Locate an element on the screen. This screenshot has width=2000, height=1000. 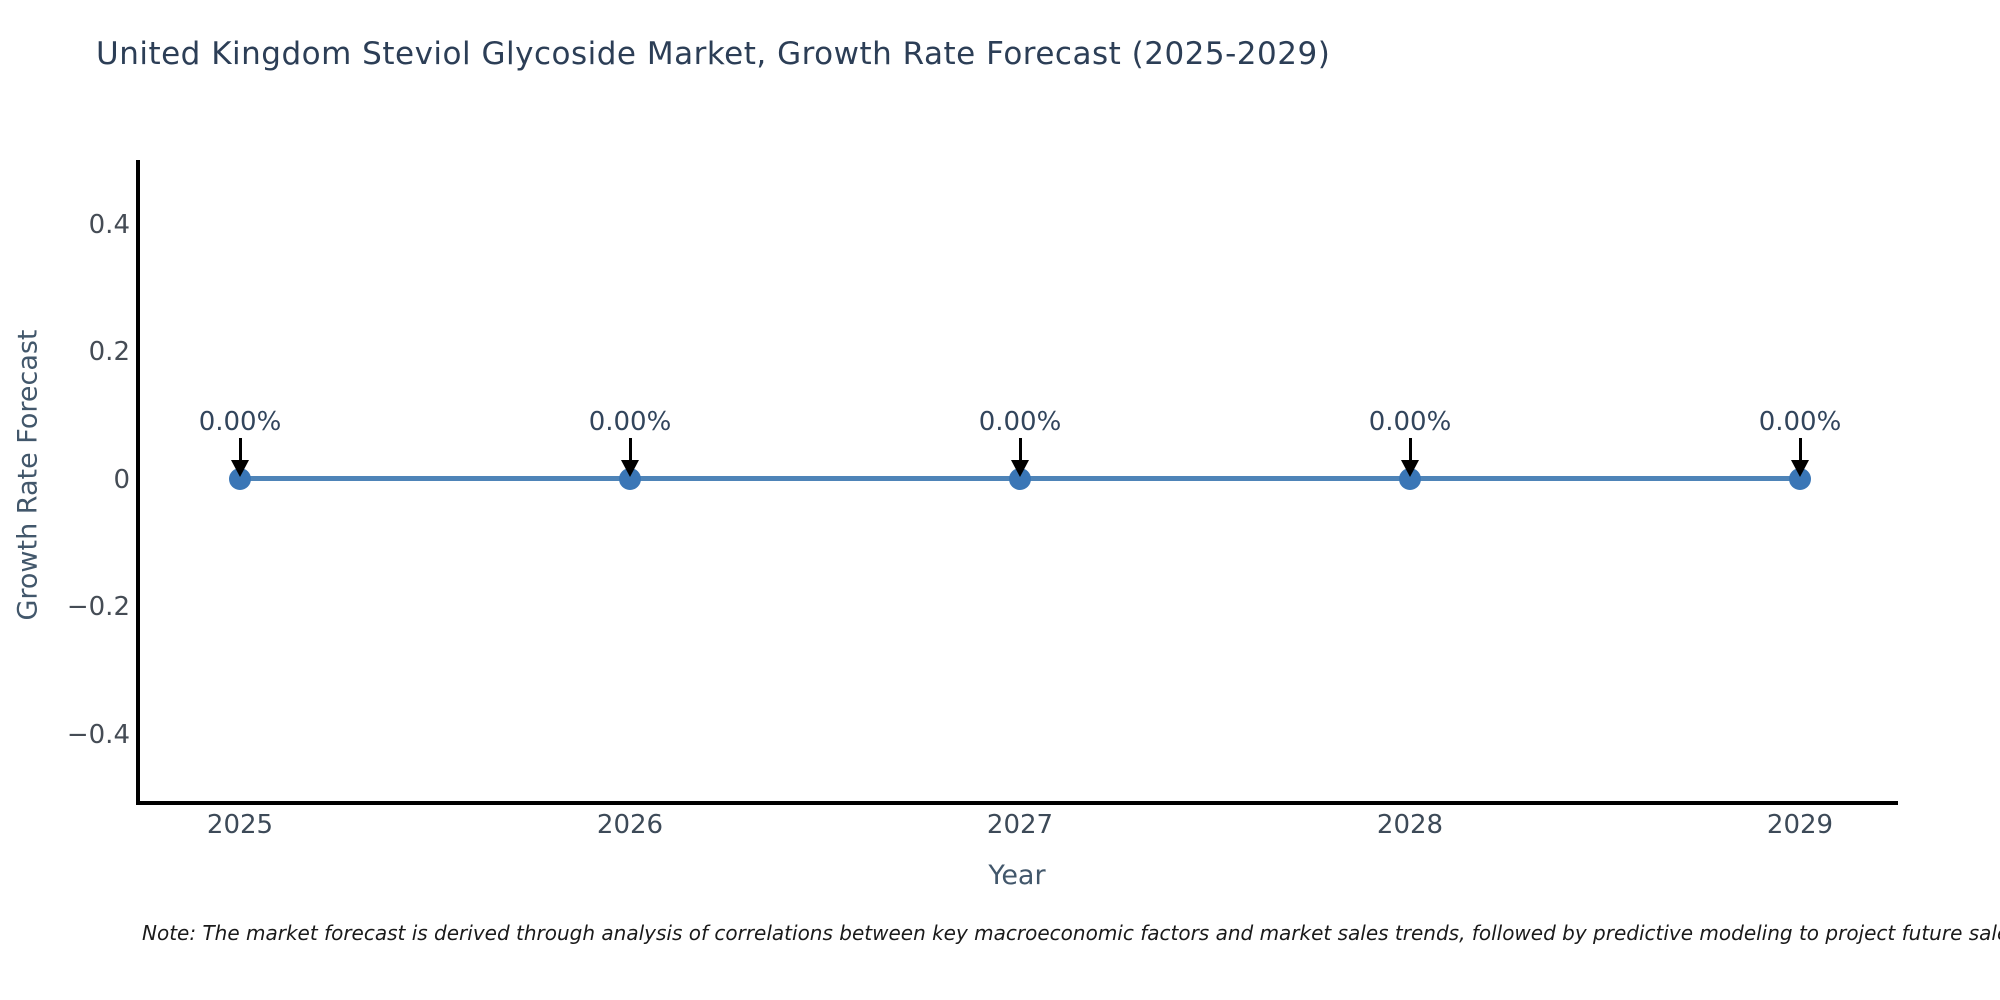
y-tick-label: 0.2 is located at coordinates (109, 352).